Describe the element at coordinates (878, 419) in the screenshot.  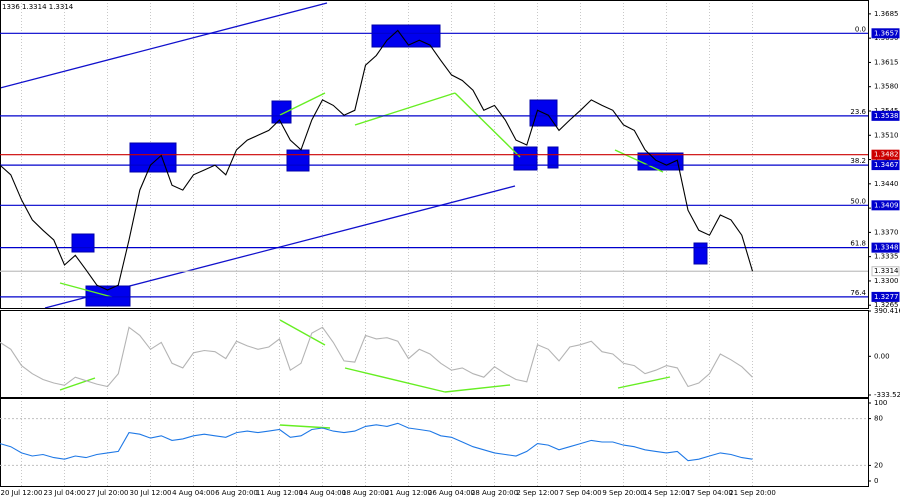
I see `y-tick-label: 80` at that location.